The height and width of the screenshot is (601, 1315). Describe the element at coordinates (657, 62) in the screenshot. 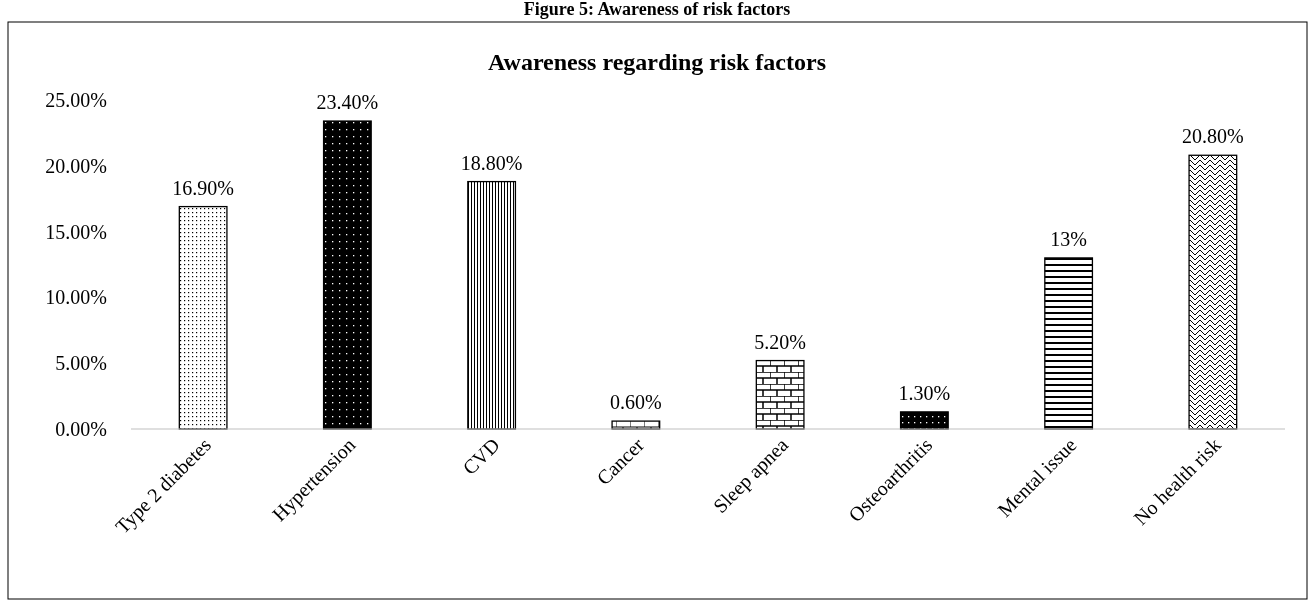

I see `chart-title: Awareness regarding risk factors` at that location.